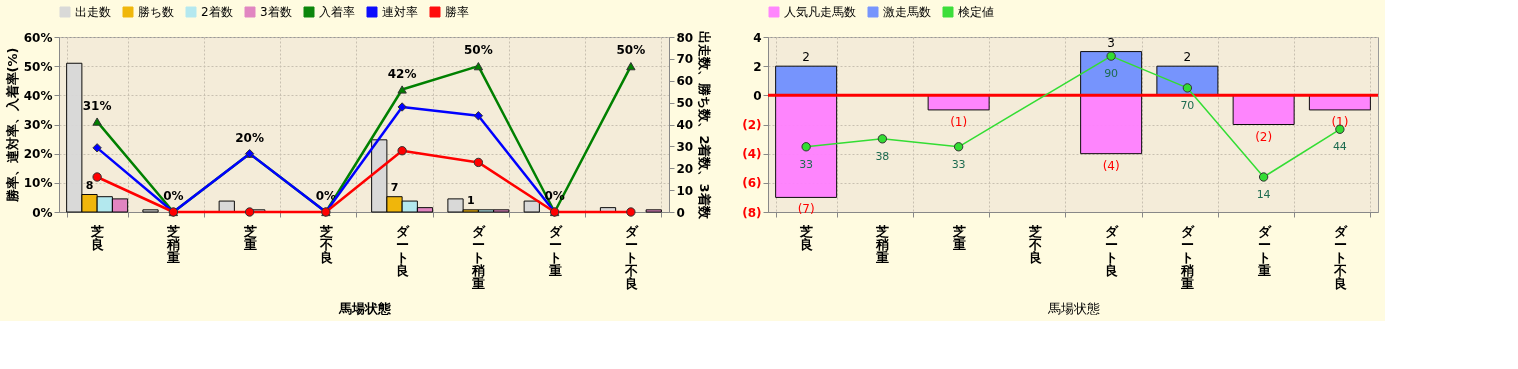 Image resolution: width=1518 pixels, height=369 pixels. Describe the element at coordinates (685, 37) in the screenshot. I see `y2-tick-label: 80` at that location.